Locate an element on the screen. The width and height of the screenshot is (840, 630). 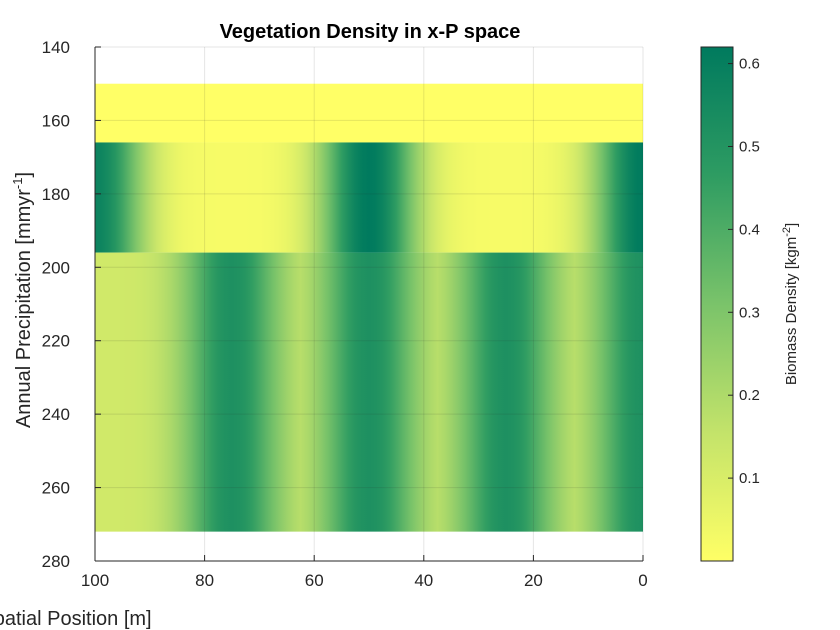
y-axis-label-sup: -1 is located at coordinates (17, 184).